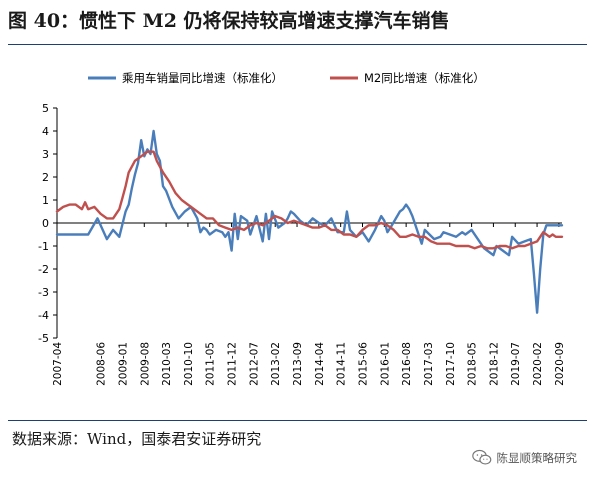  Describe the element at coordinates (45, 131) in the screenshot. I see `y-tick-label: 4` at that location.